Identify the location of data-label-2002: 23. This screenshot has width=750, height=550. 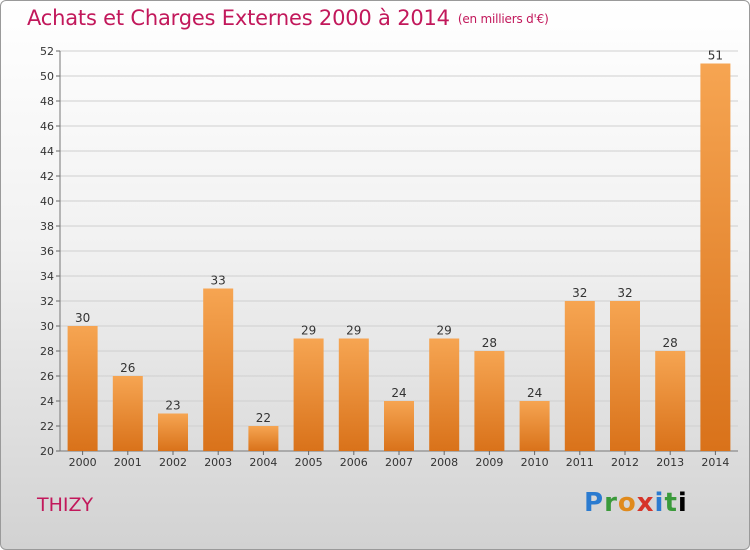
(172, 406).